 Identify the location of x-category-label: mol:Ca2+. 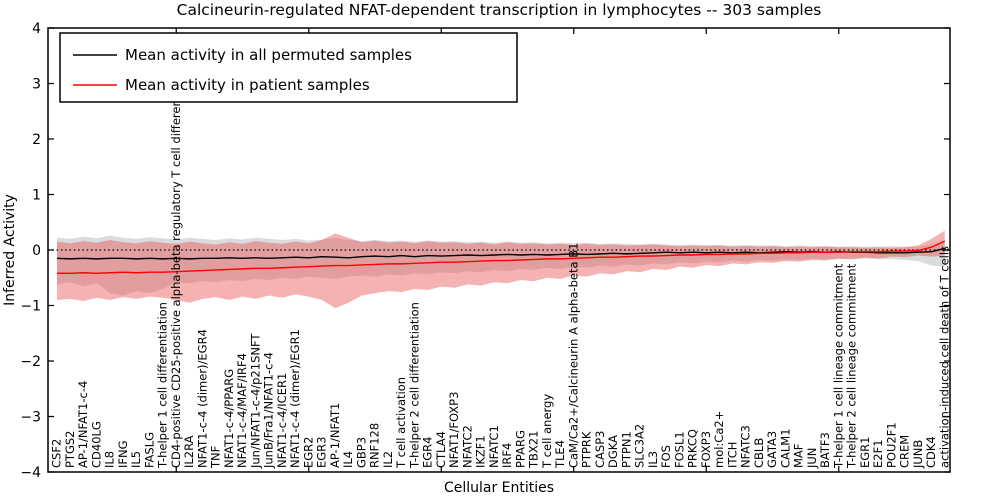
(719, 439).